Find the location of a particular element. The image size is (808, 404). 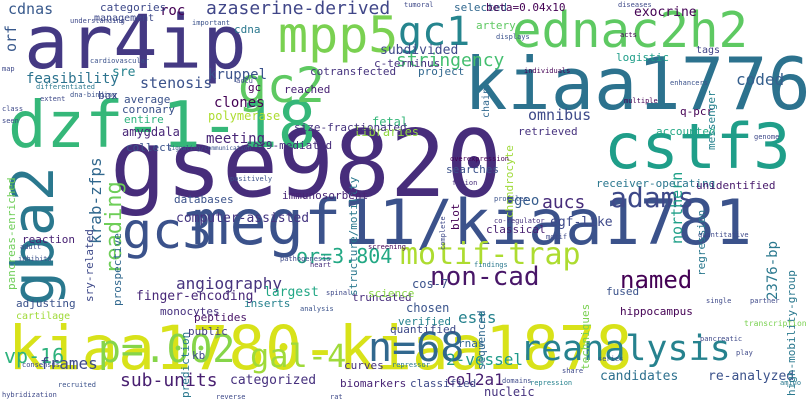

cloud-word: share is located at coordinates (573, 371).